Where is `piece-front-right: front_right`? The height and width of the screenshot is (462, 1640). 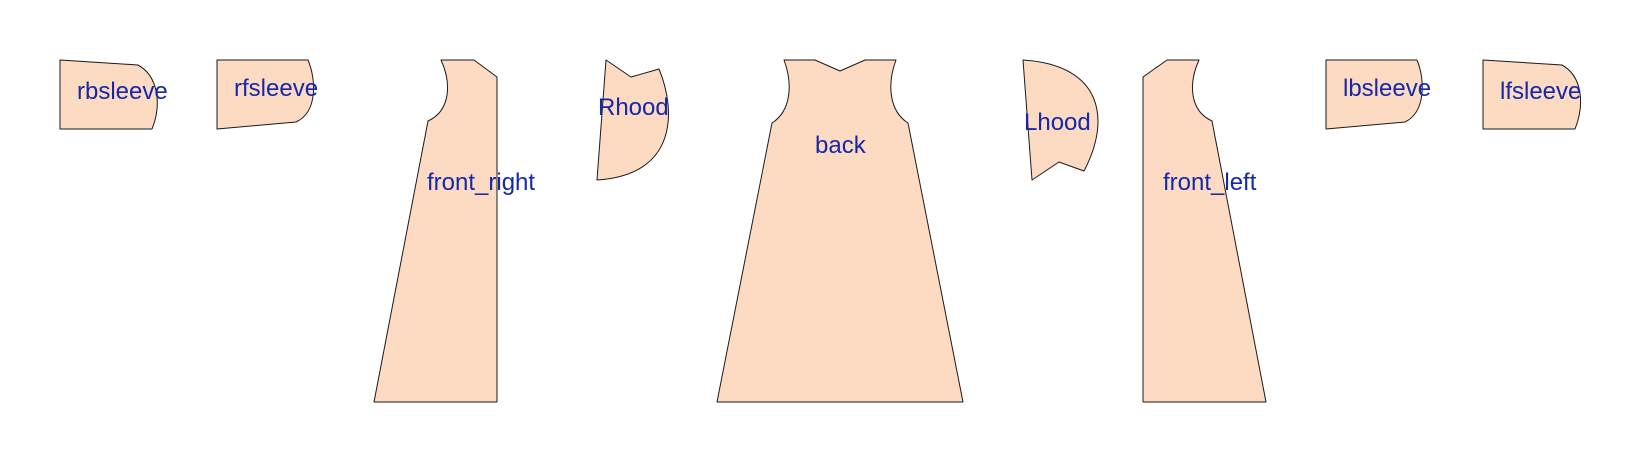 piece-front-right: front_right is located at coordinates (454, 231).